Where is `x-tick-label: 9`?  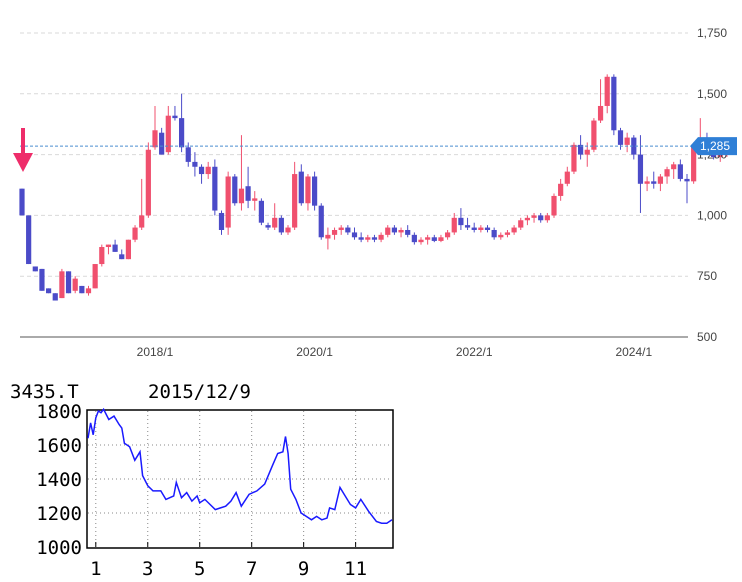
x-tick-label: 9 is located at coordinates (303, 569).